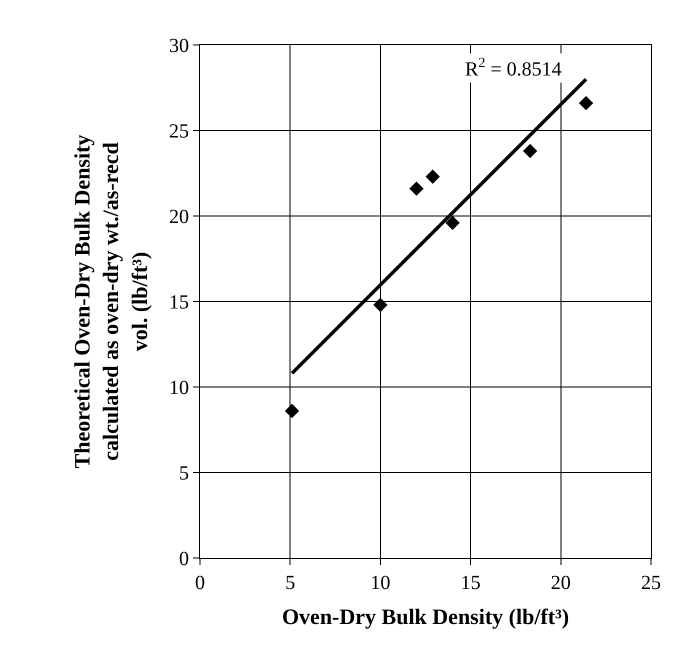  I want to click on y-tick-label: 20, so click(179, 217).